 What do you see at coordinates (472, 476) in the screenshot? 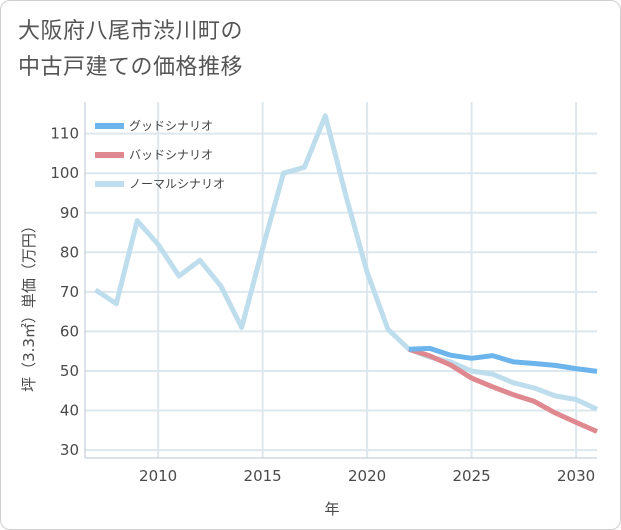
I see `x-tick-label: 2025` at bounding box center [472, 476].